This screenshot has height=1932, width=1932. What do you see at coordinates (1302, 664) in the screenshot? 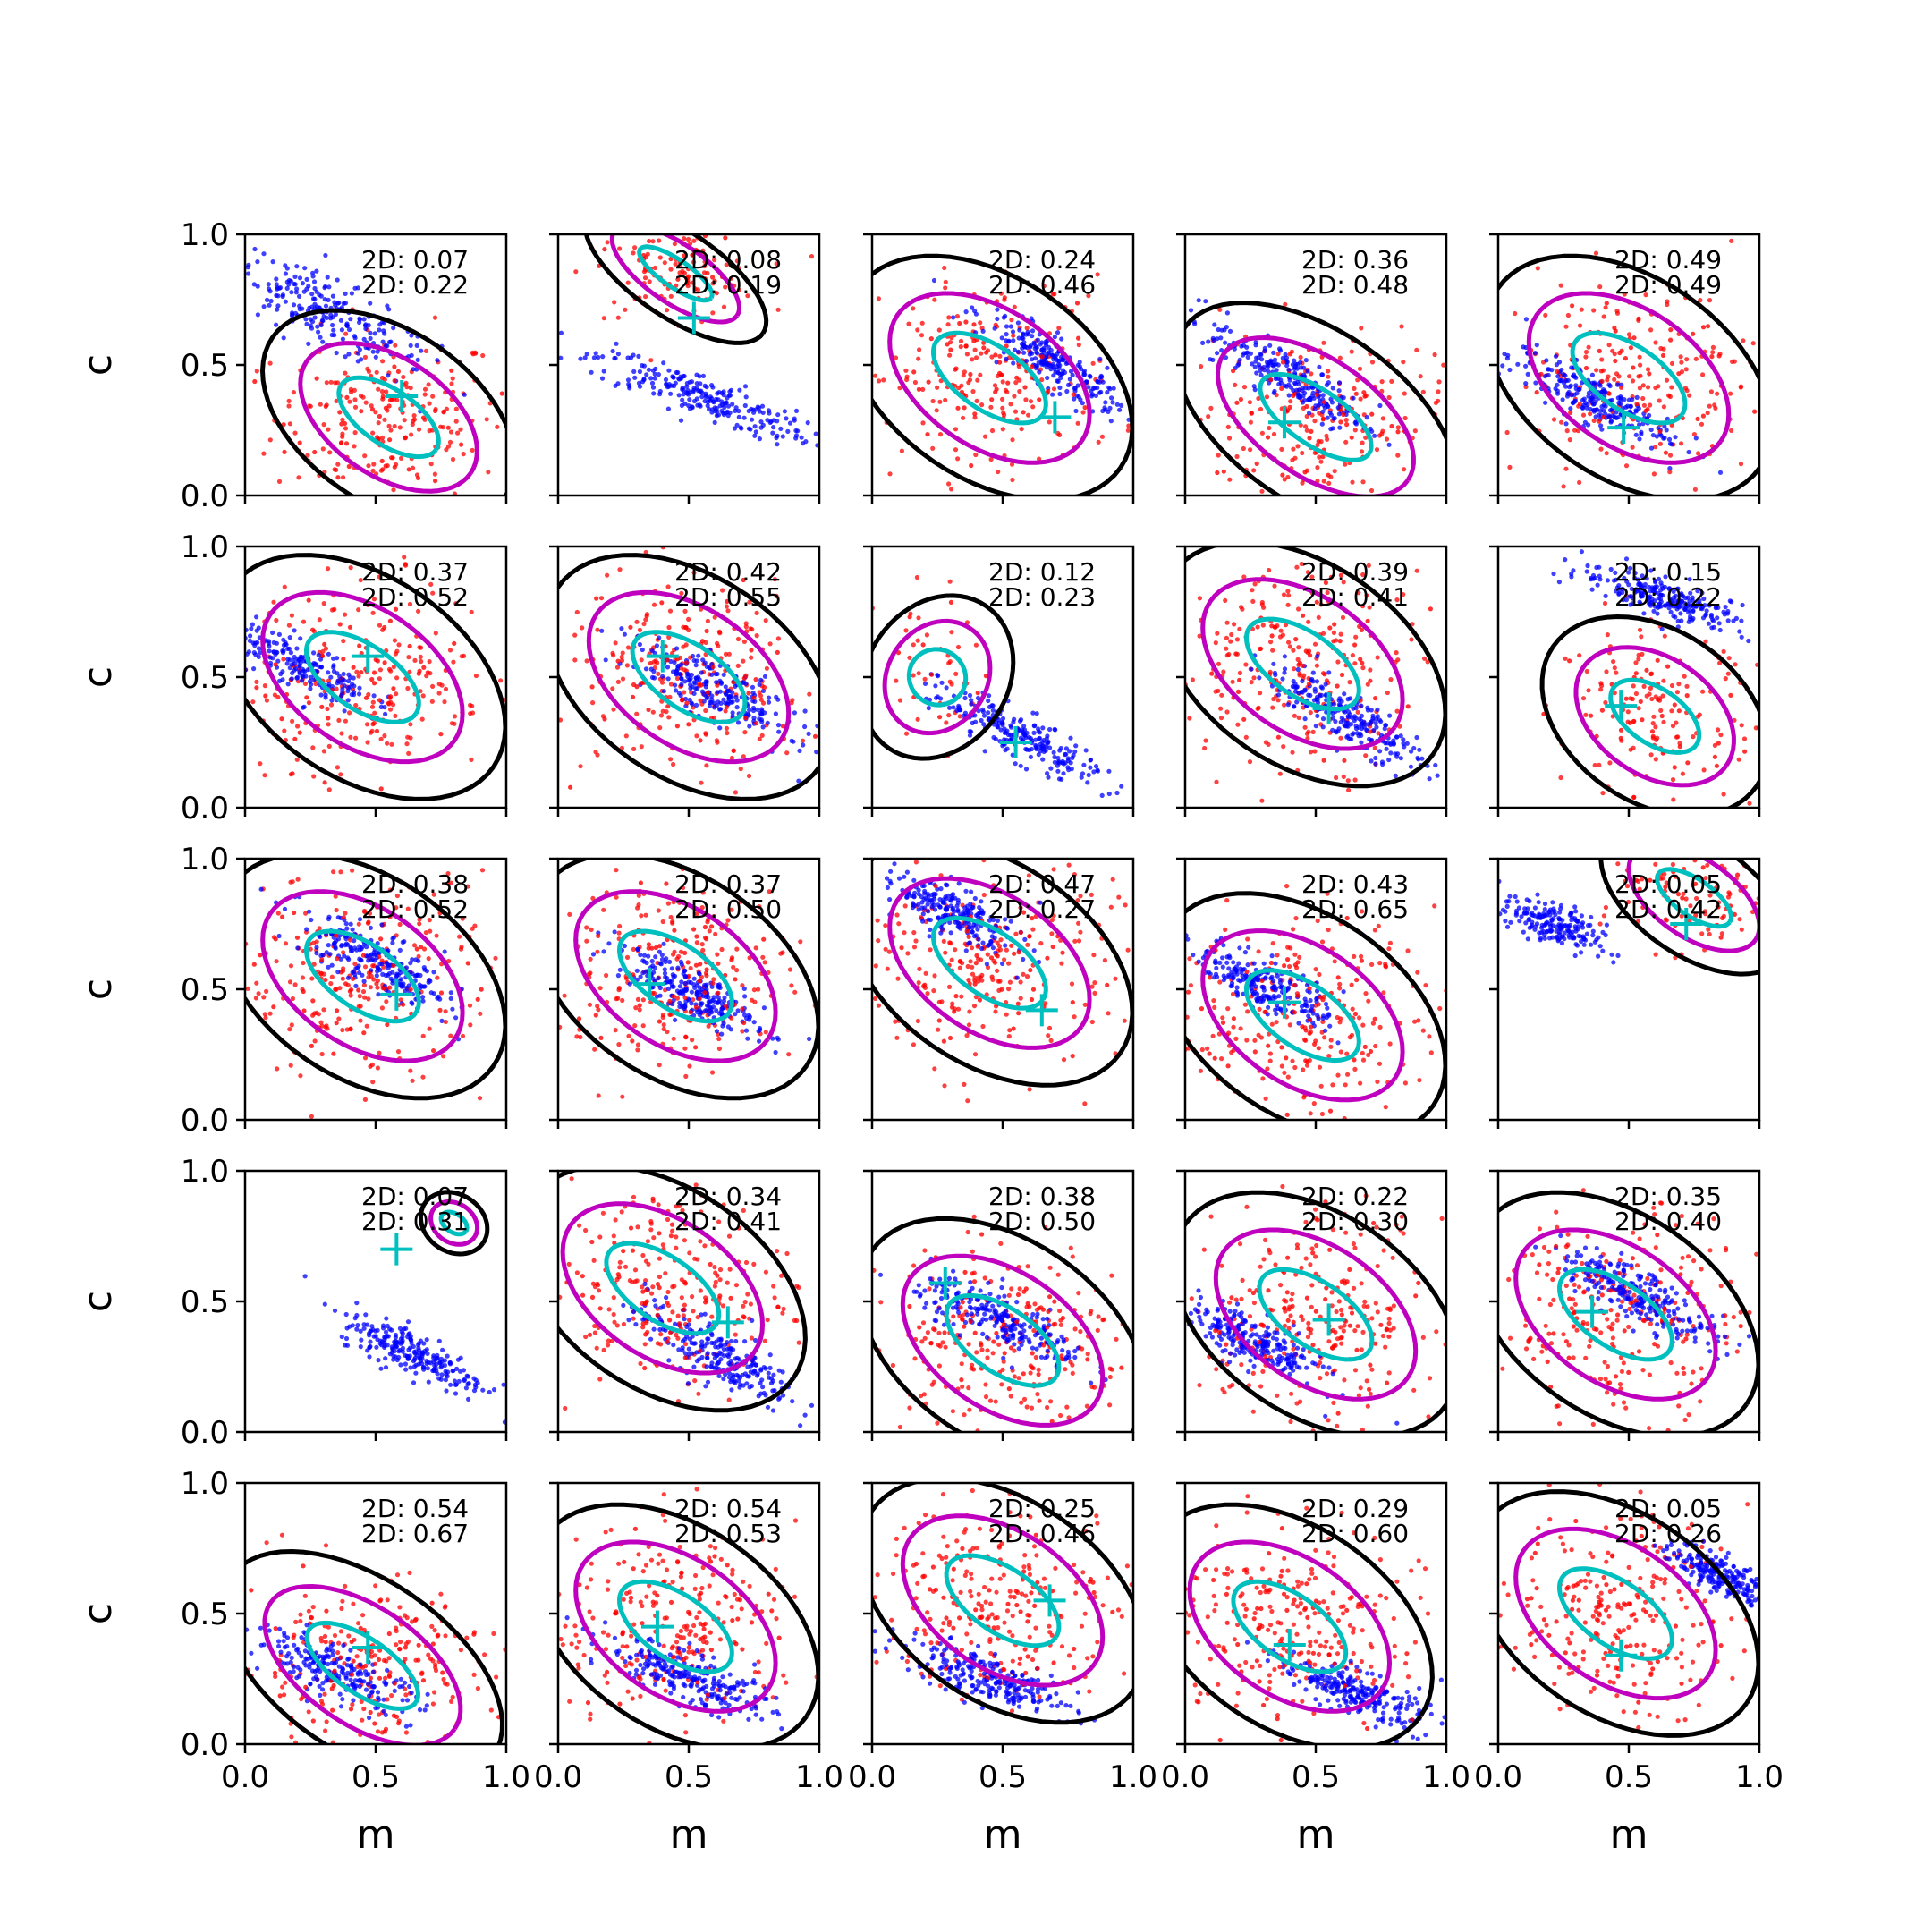
I see `magenta-contour` at bounding box center [1302, 664].